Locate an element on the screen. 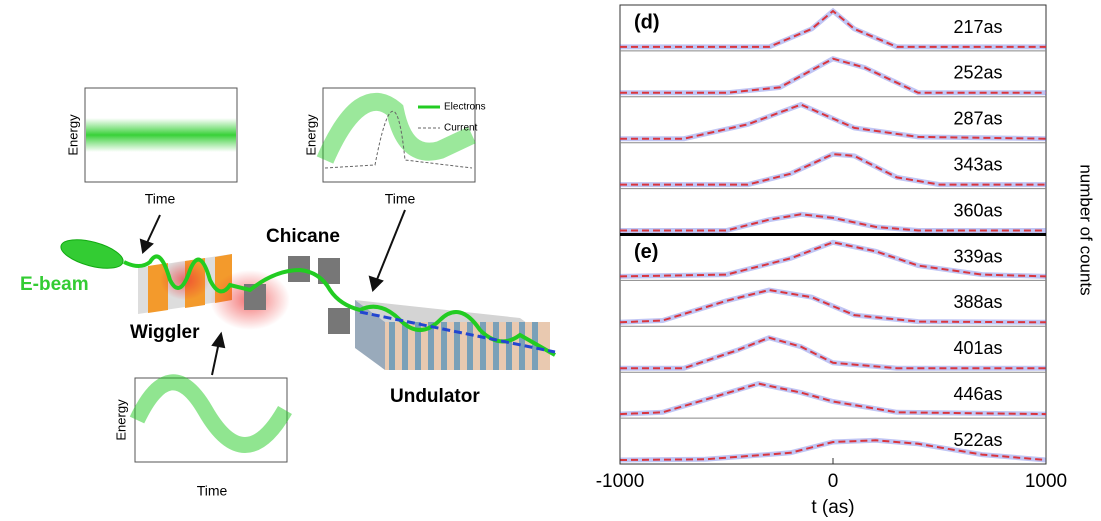 The image size is (1101, 521). undulator is located at coordinates (452, 335).